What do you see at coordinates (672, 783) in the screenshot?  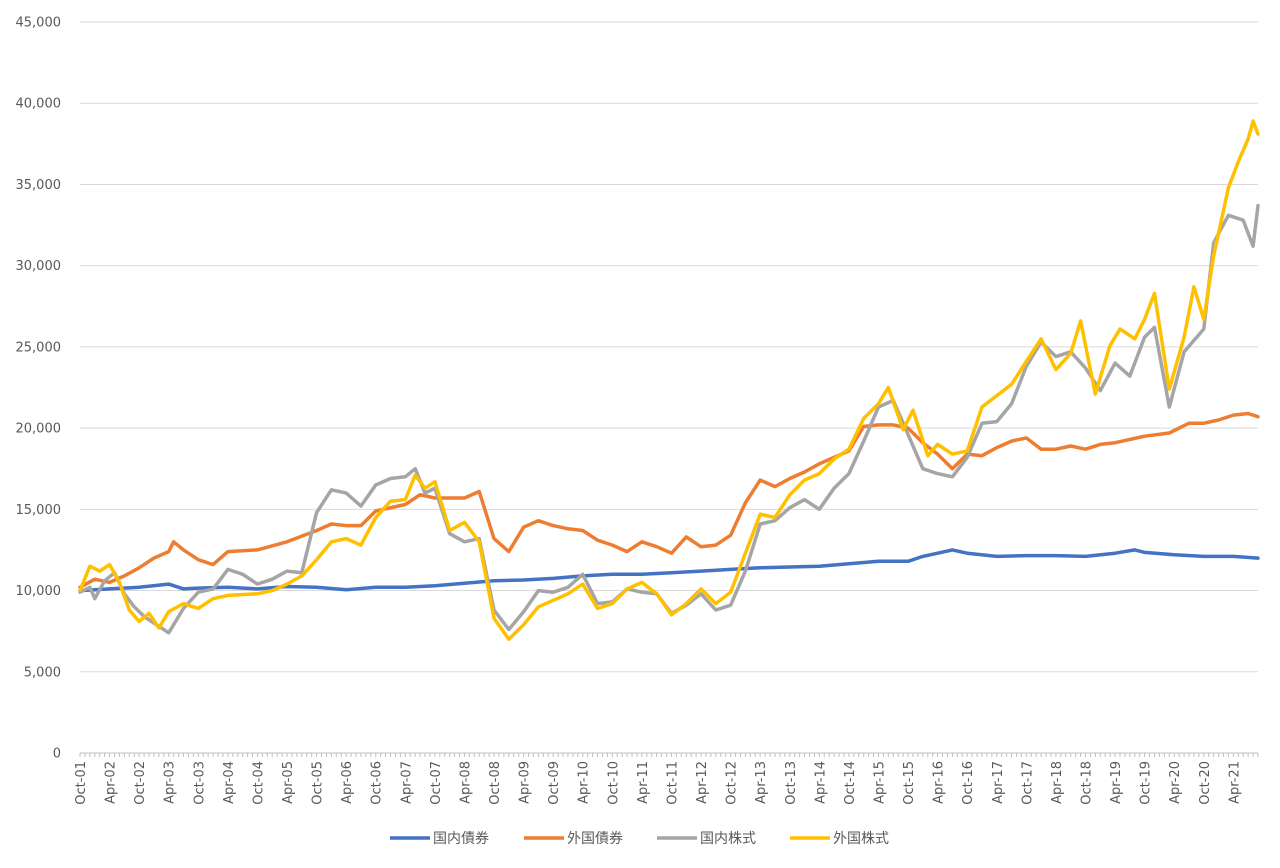 I see `x-tick-label: Oct-11` at bounding box center [672, 783].